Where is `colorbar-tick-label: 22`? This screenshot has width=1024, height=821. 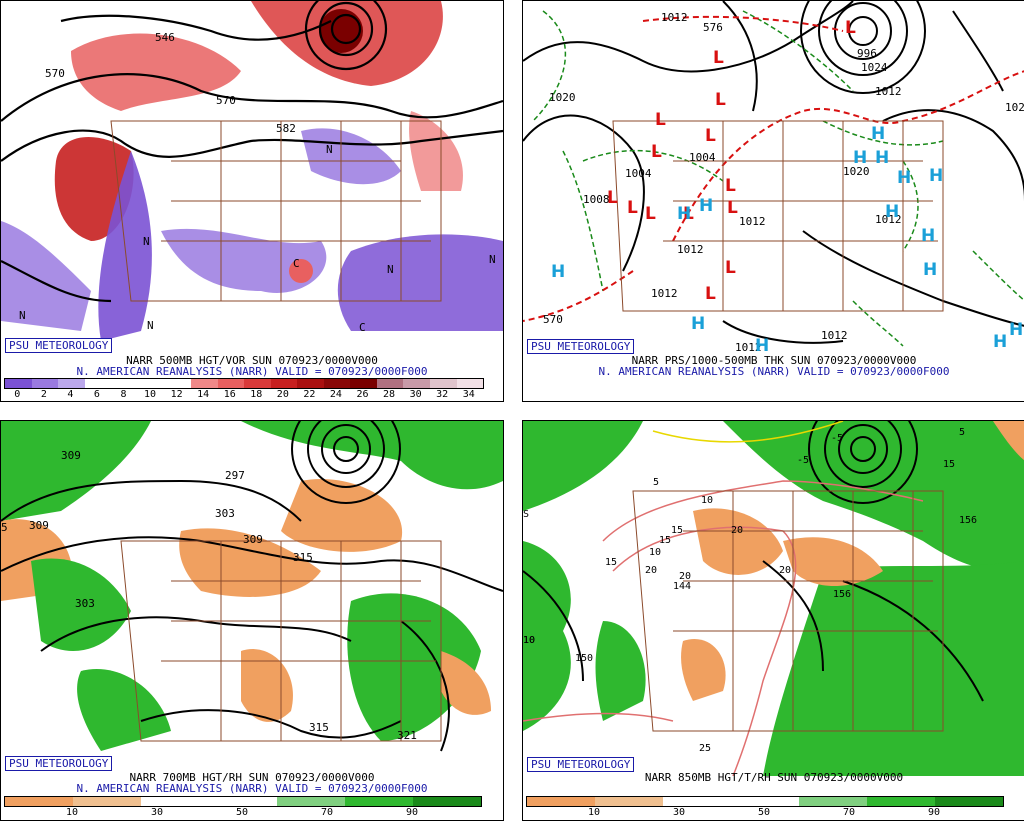
colorbar-tick-label: 22 is located at coordinates (309, 394).